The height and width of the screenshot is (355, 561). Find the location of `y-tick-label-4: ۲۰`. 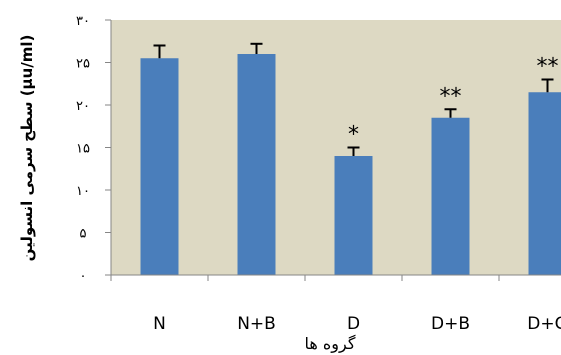

y-tick-label-4: ۲۰ is located at coordinates (83, 106).